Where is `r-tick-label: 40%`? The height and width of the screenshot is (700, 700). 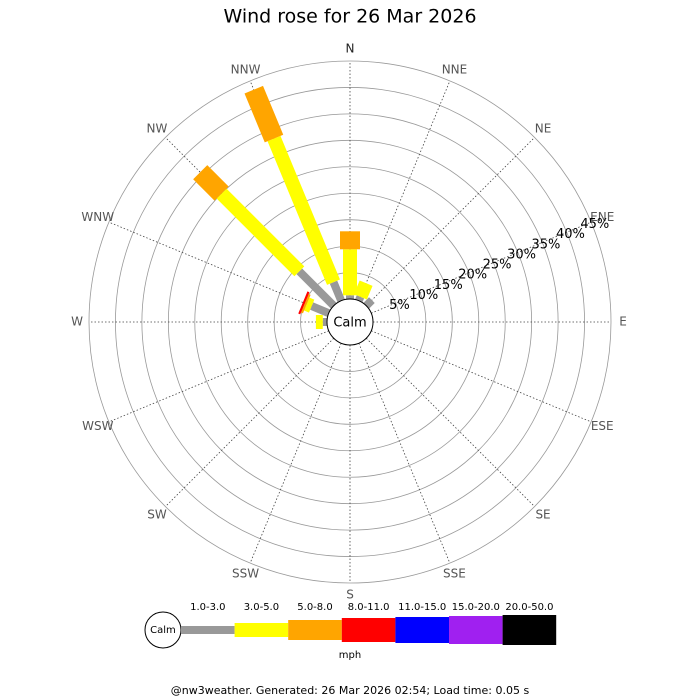 r-tick-label: 40% is located at coordinates (570, 234).